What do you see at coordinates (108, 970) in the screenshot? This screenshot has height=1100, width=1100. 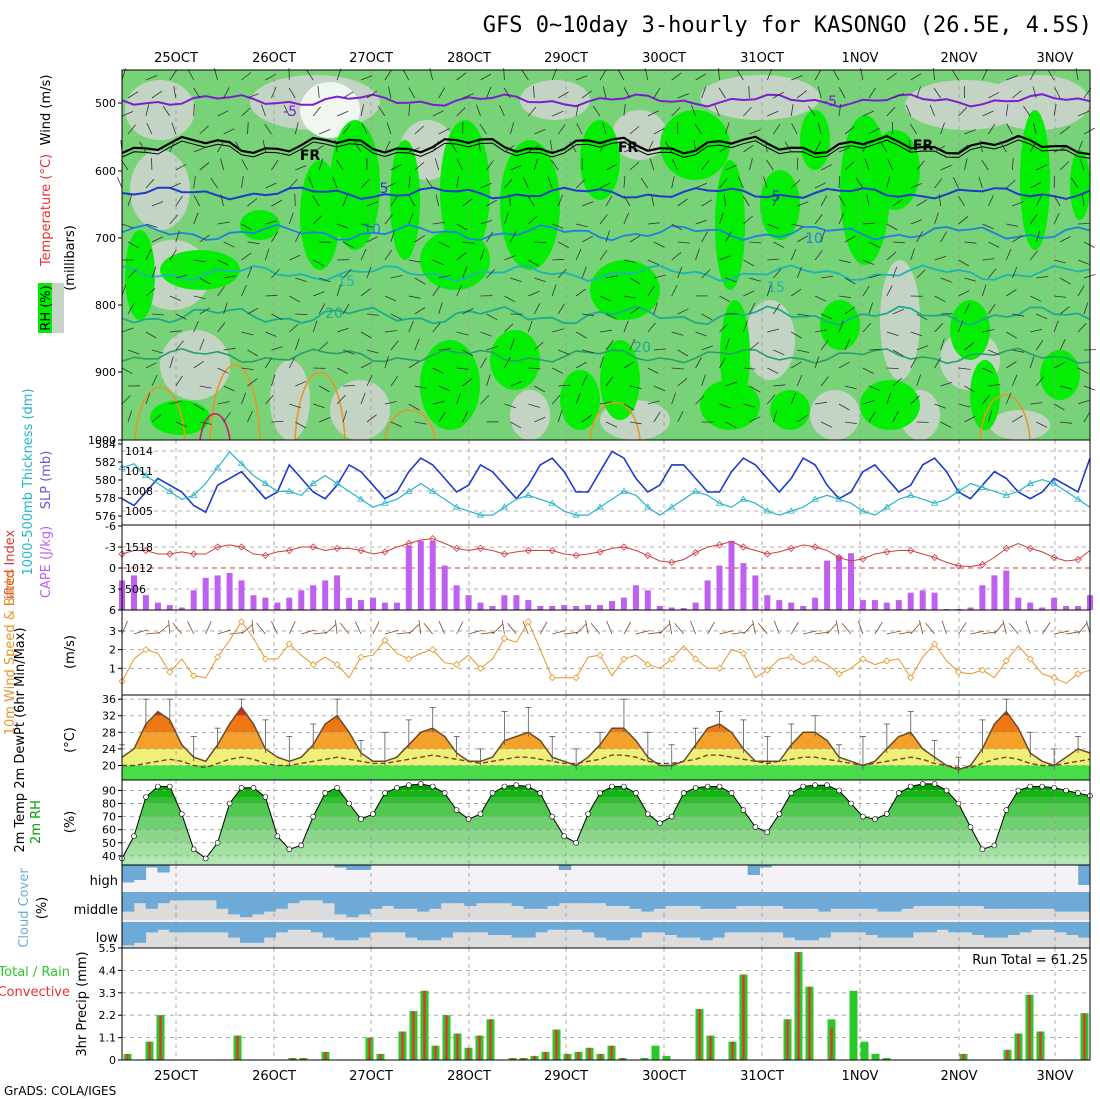 I see `y-tick-label: 4.4` at bounding box center [108, 970].